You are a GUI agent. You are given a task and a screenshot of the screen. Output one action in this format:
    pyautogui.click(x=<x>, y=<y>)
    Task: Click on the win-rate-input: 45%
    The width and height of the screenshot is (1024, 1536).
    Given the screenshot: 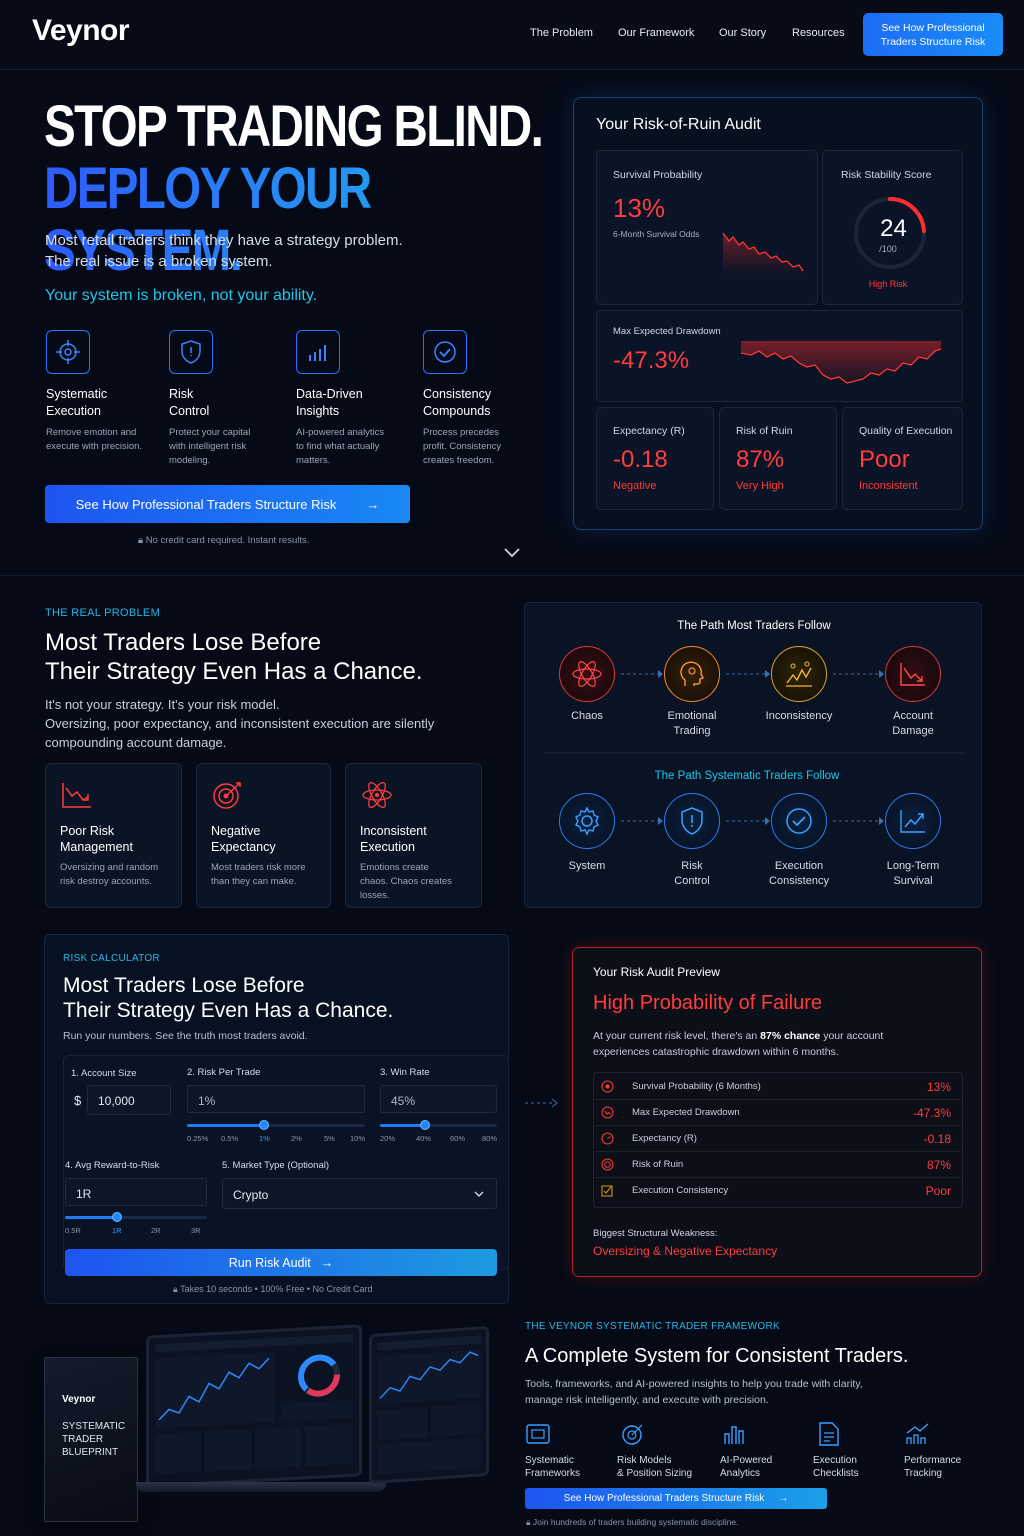 What is the action you would take?
    pyautogui.click(x=438, y=1099)
    